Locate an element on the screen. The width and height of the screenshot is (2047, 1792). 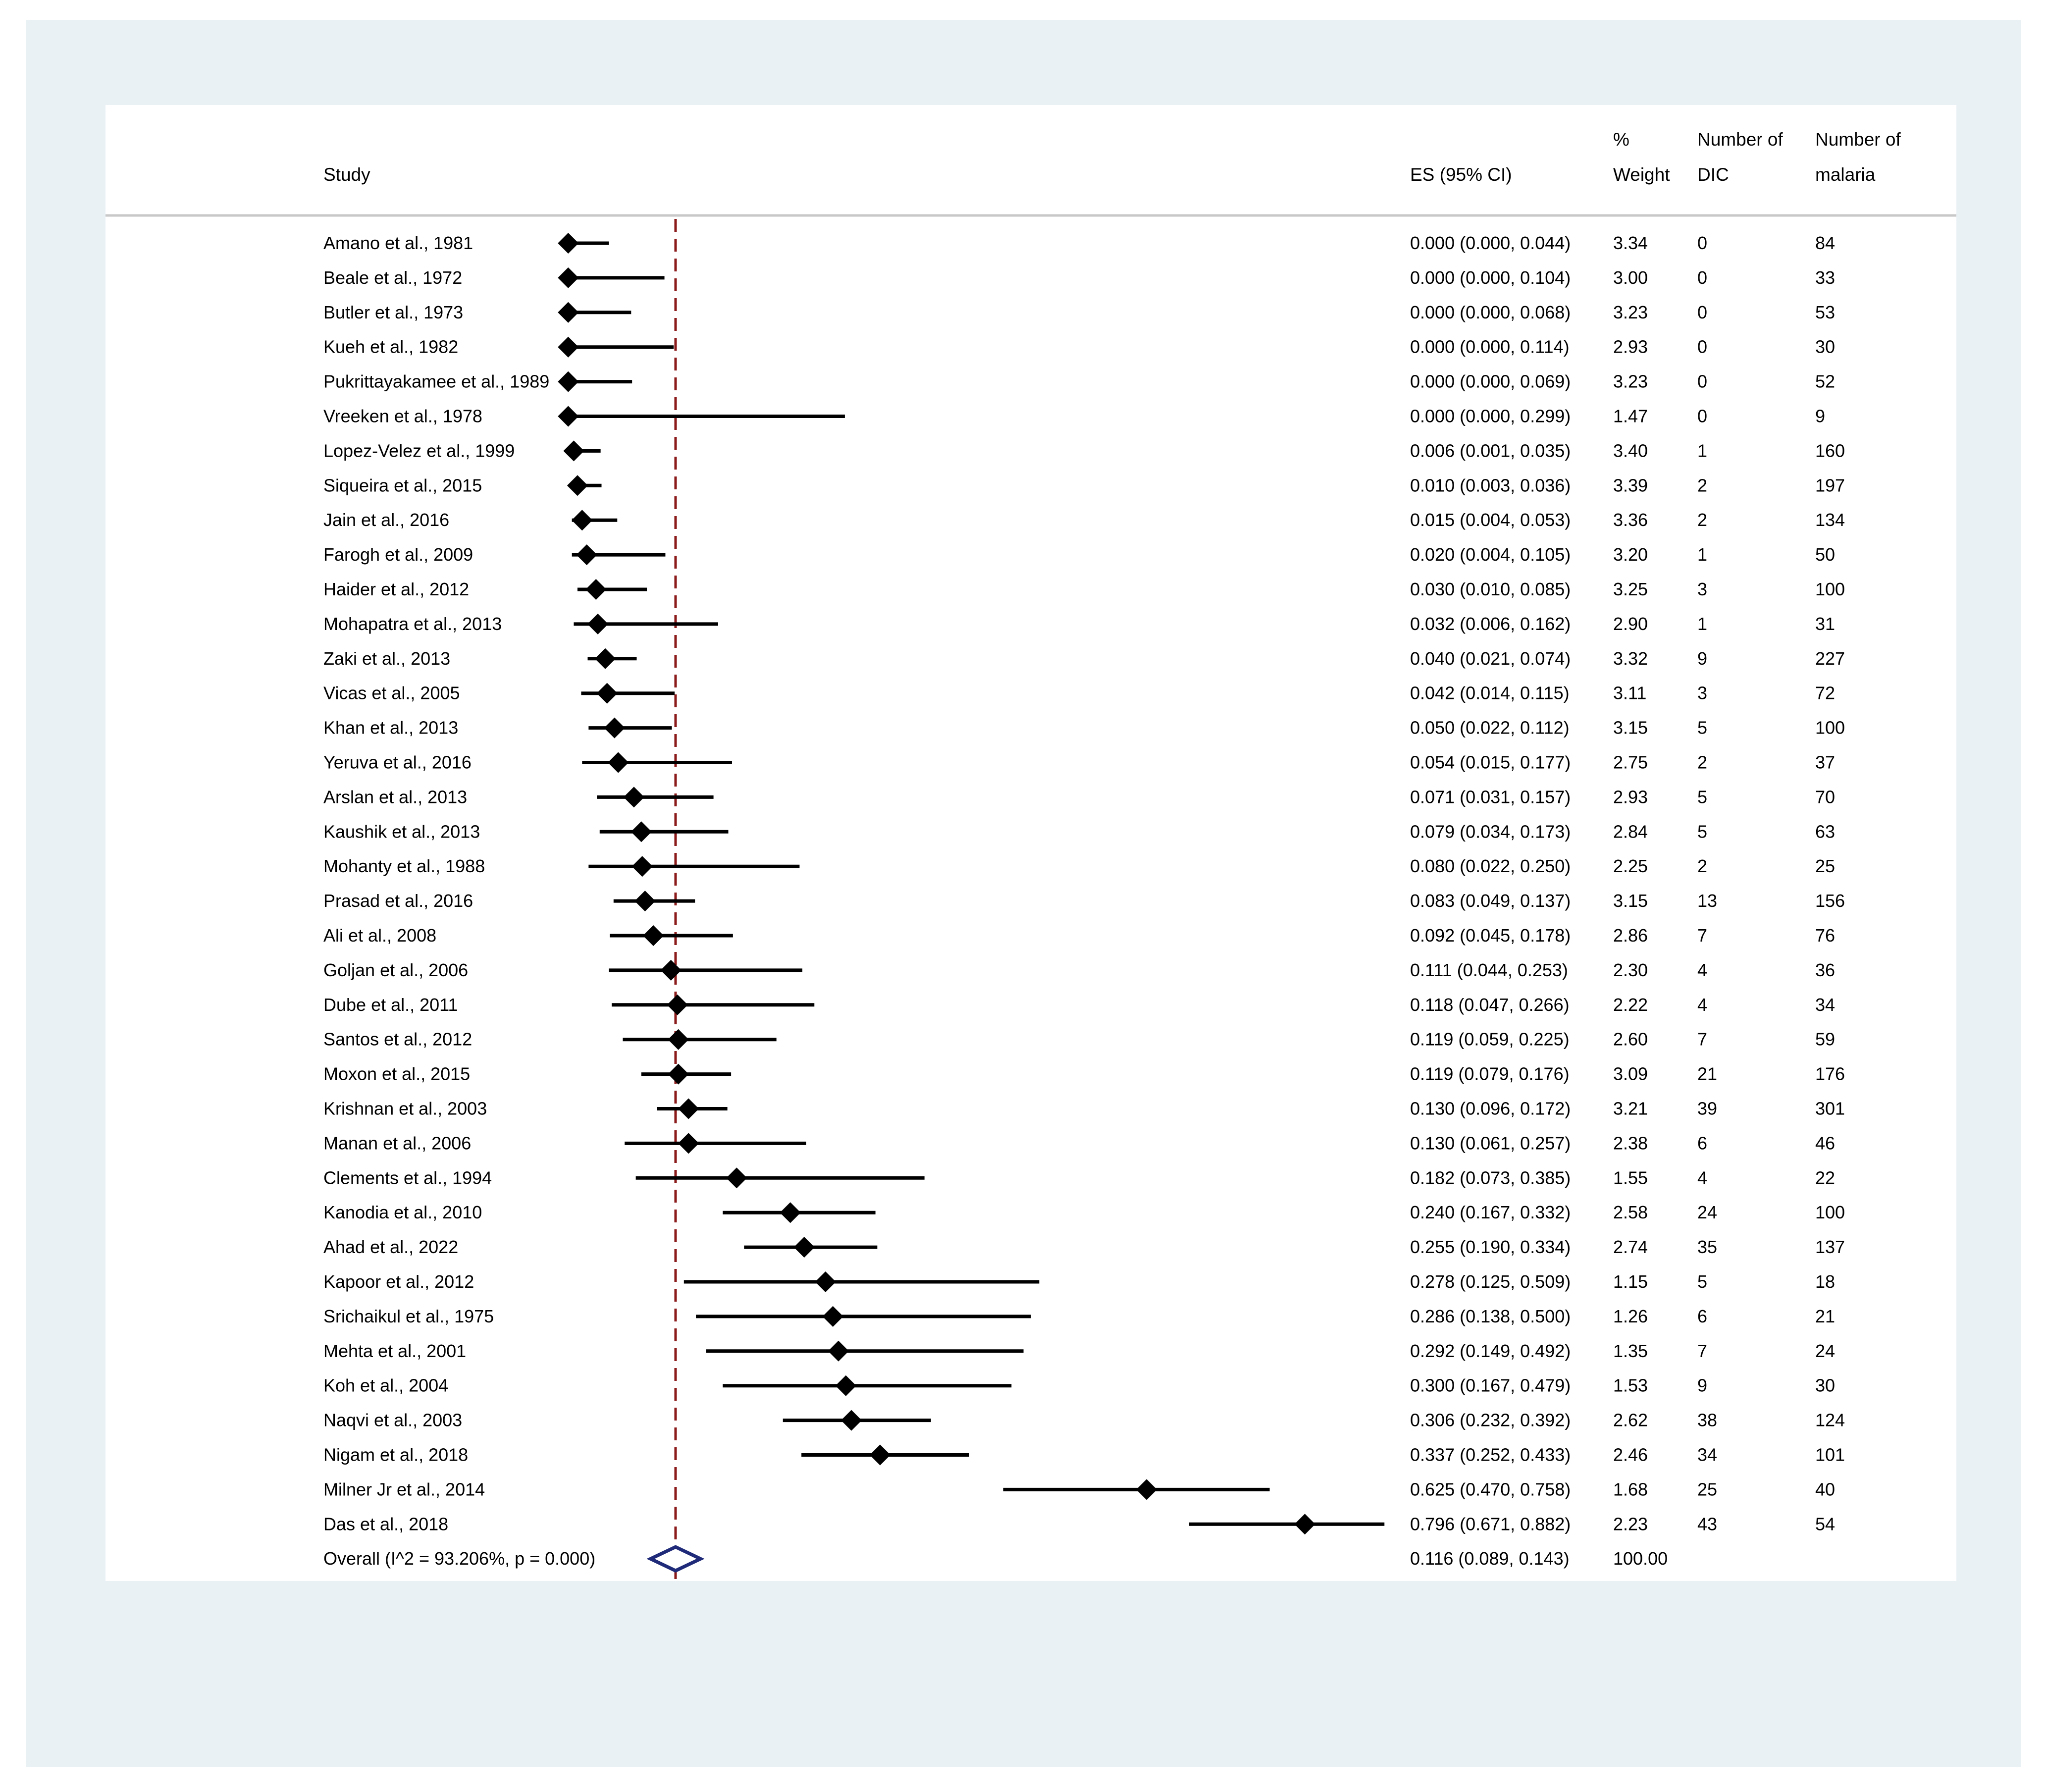
weight-value: 2.25 is located at coordinates (1630, 866).